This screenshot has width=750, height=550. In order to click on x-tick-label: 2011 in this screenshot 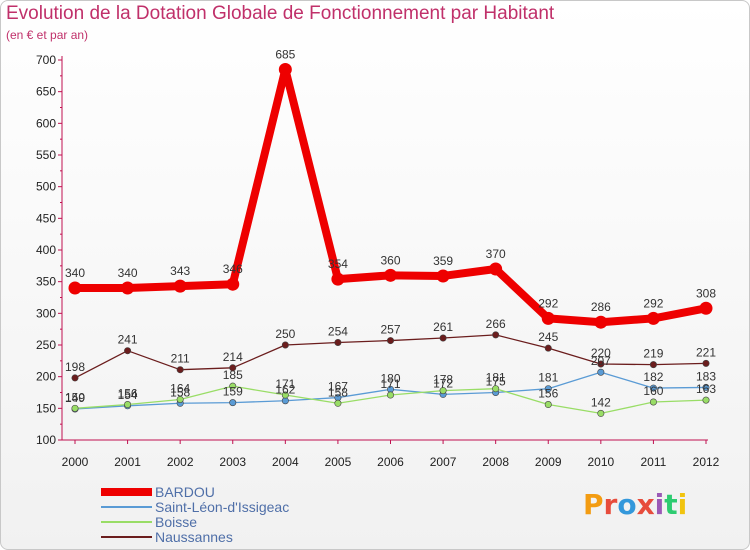, I will do `click(654, 462)`.